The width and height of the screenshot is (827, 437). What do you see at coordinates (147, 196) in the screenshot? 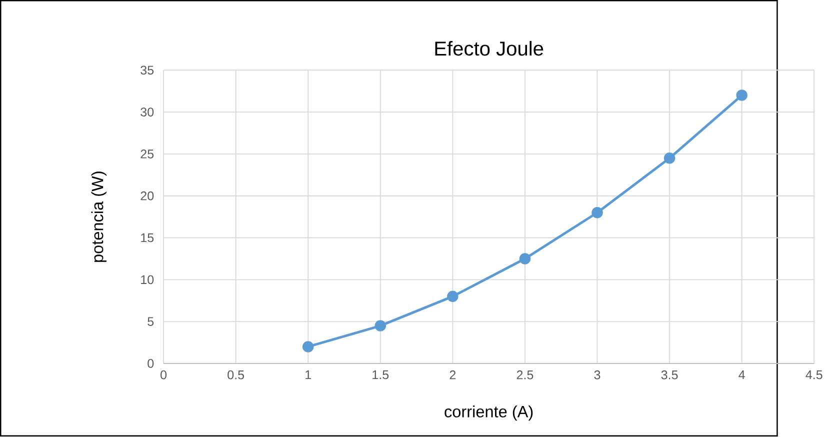
I see `y-tick-label: 20` at bounding box center [147, 196].